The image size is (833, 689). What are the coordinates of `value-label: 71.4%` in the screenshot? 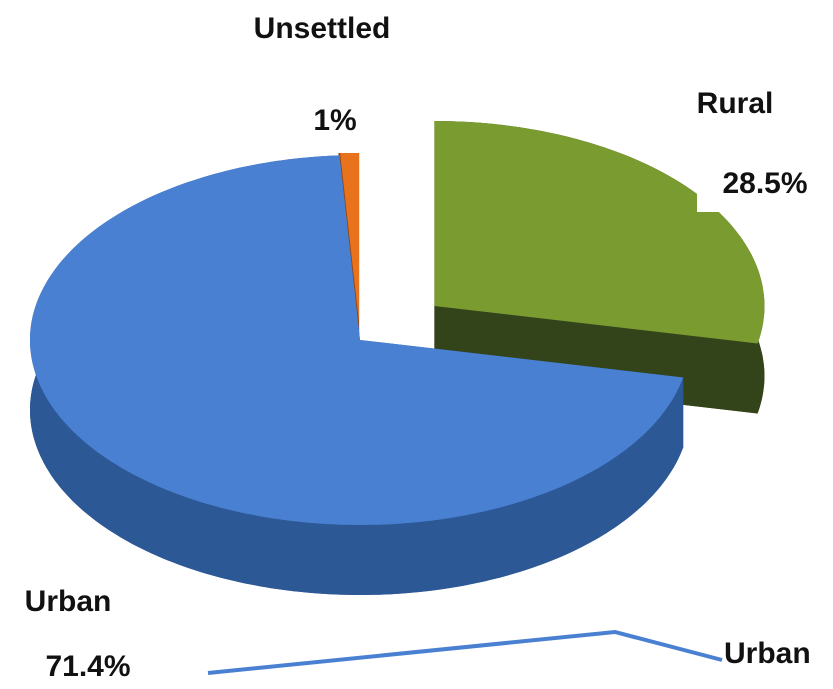 It's located at (87, 666).